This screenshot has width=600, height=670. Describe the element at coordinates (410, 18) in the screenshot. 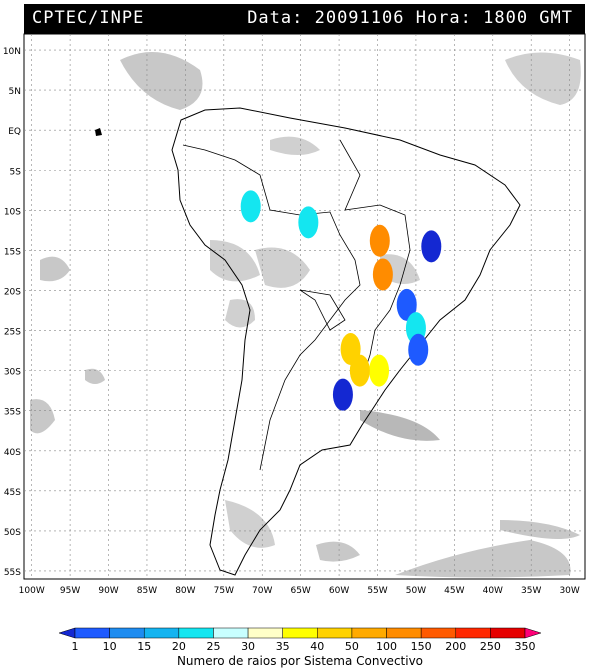

I see `date-time-label: Data: 20091106 Hora: 1800 GMT` at that location.